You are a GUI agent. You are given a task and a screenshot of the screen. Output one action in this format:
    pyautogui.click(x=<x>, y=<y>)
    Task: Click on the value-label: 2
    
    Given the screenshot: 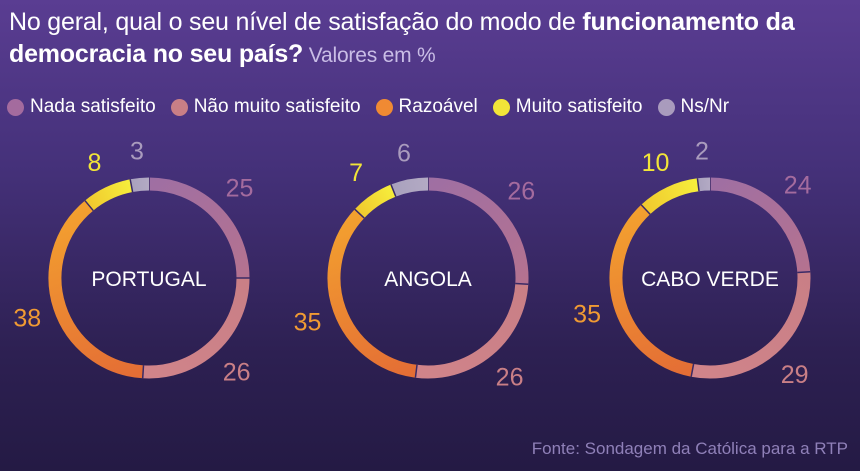 What is the action you would take?
    pyautogui.click(x=702, y=151)
    